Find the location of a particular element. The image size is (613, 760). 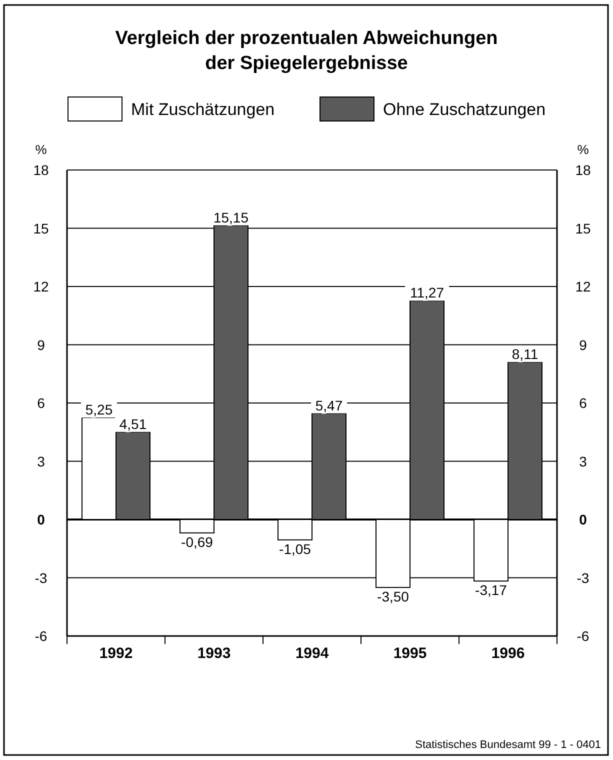

y2-tick-label: 12 is located at coordinates (583, 286).